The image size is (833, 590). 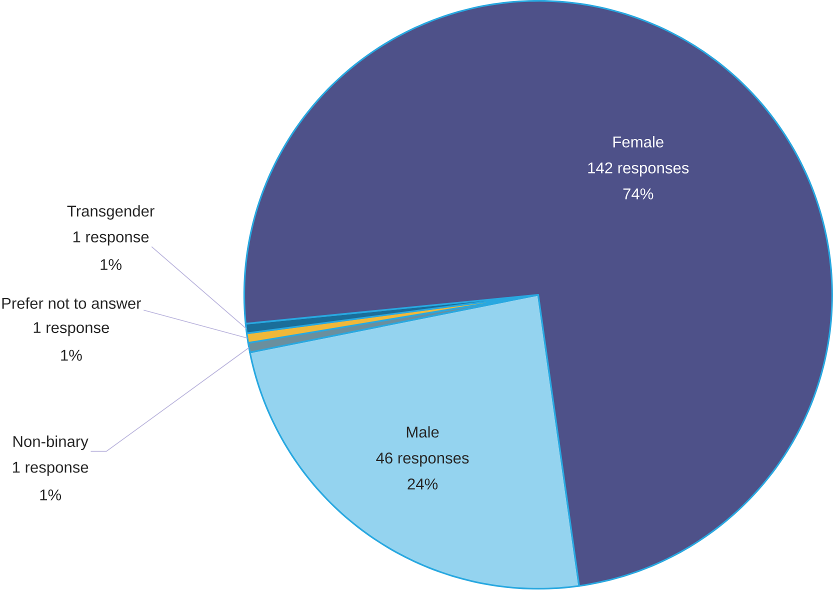 I want to click on slice-label: Female, so click(x=638, y=142).